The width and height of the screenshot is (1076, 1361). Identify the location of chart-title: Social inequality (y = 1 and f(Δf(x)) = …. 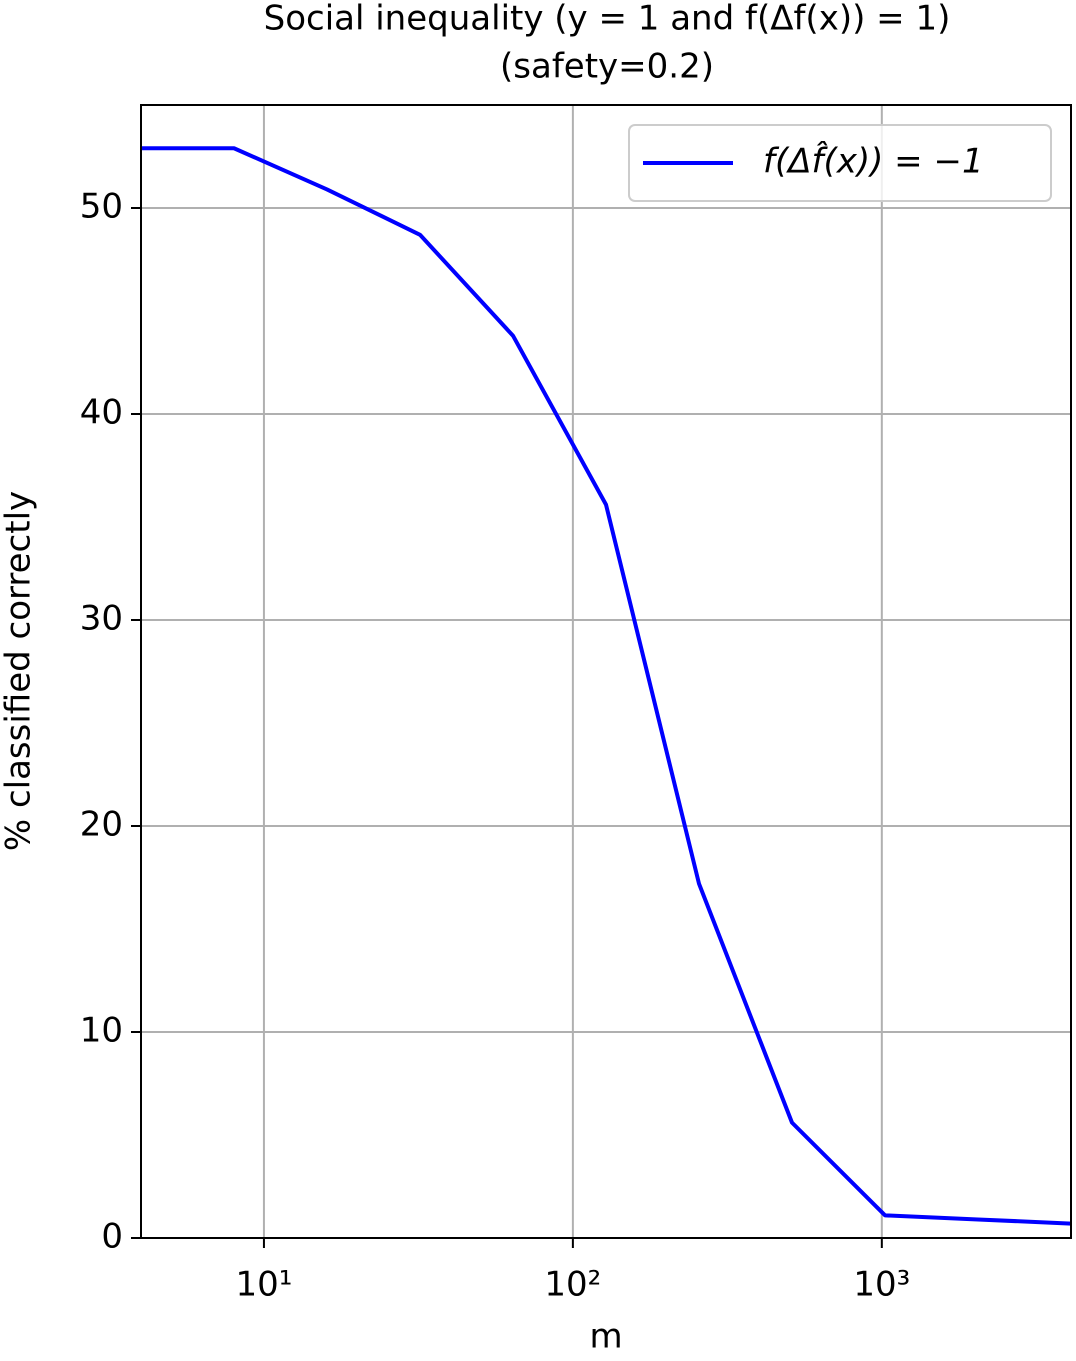
(607, 19).